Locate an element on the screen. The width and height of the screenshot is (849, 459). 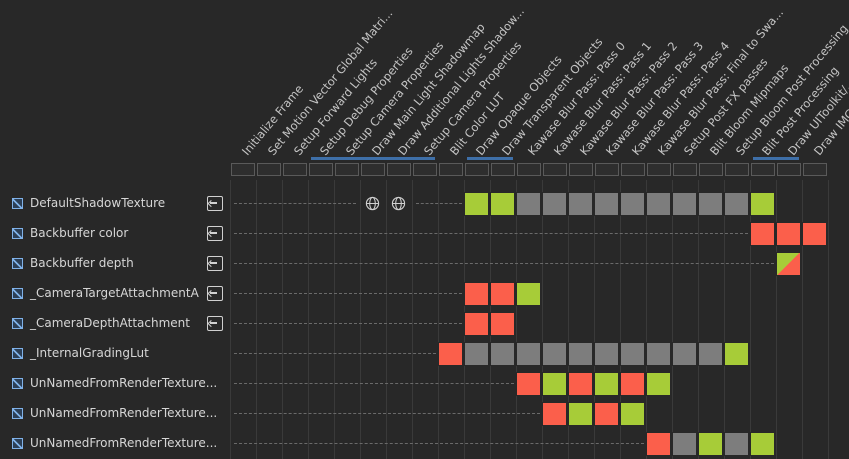
resource-name: _CameraTargetAttachmentA is located at coordinates (114, 293).